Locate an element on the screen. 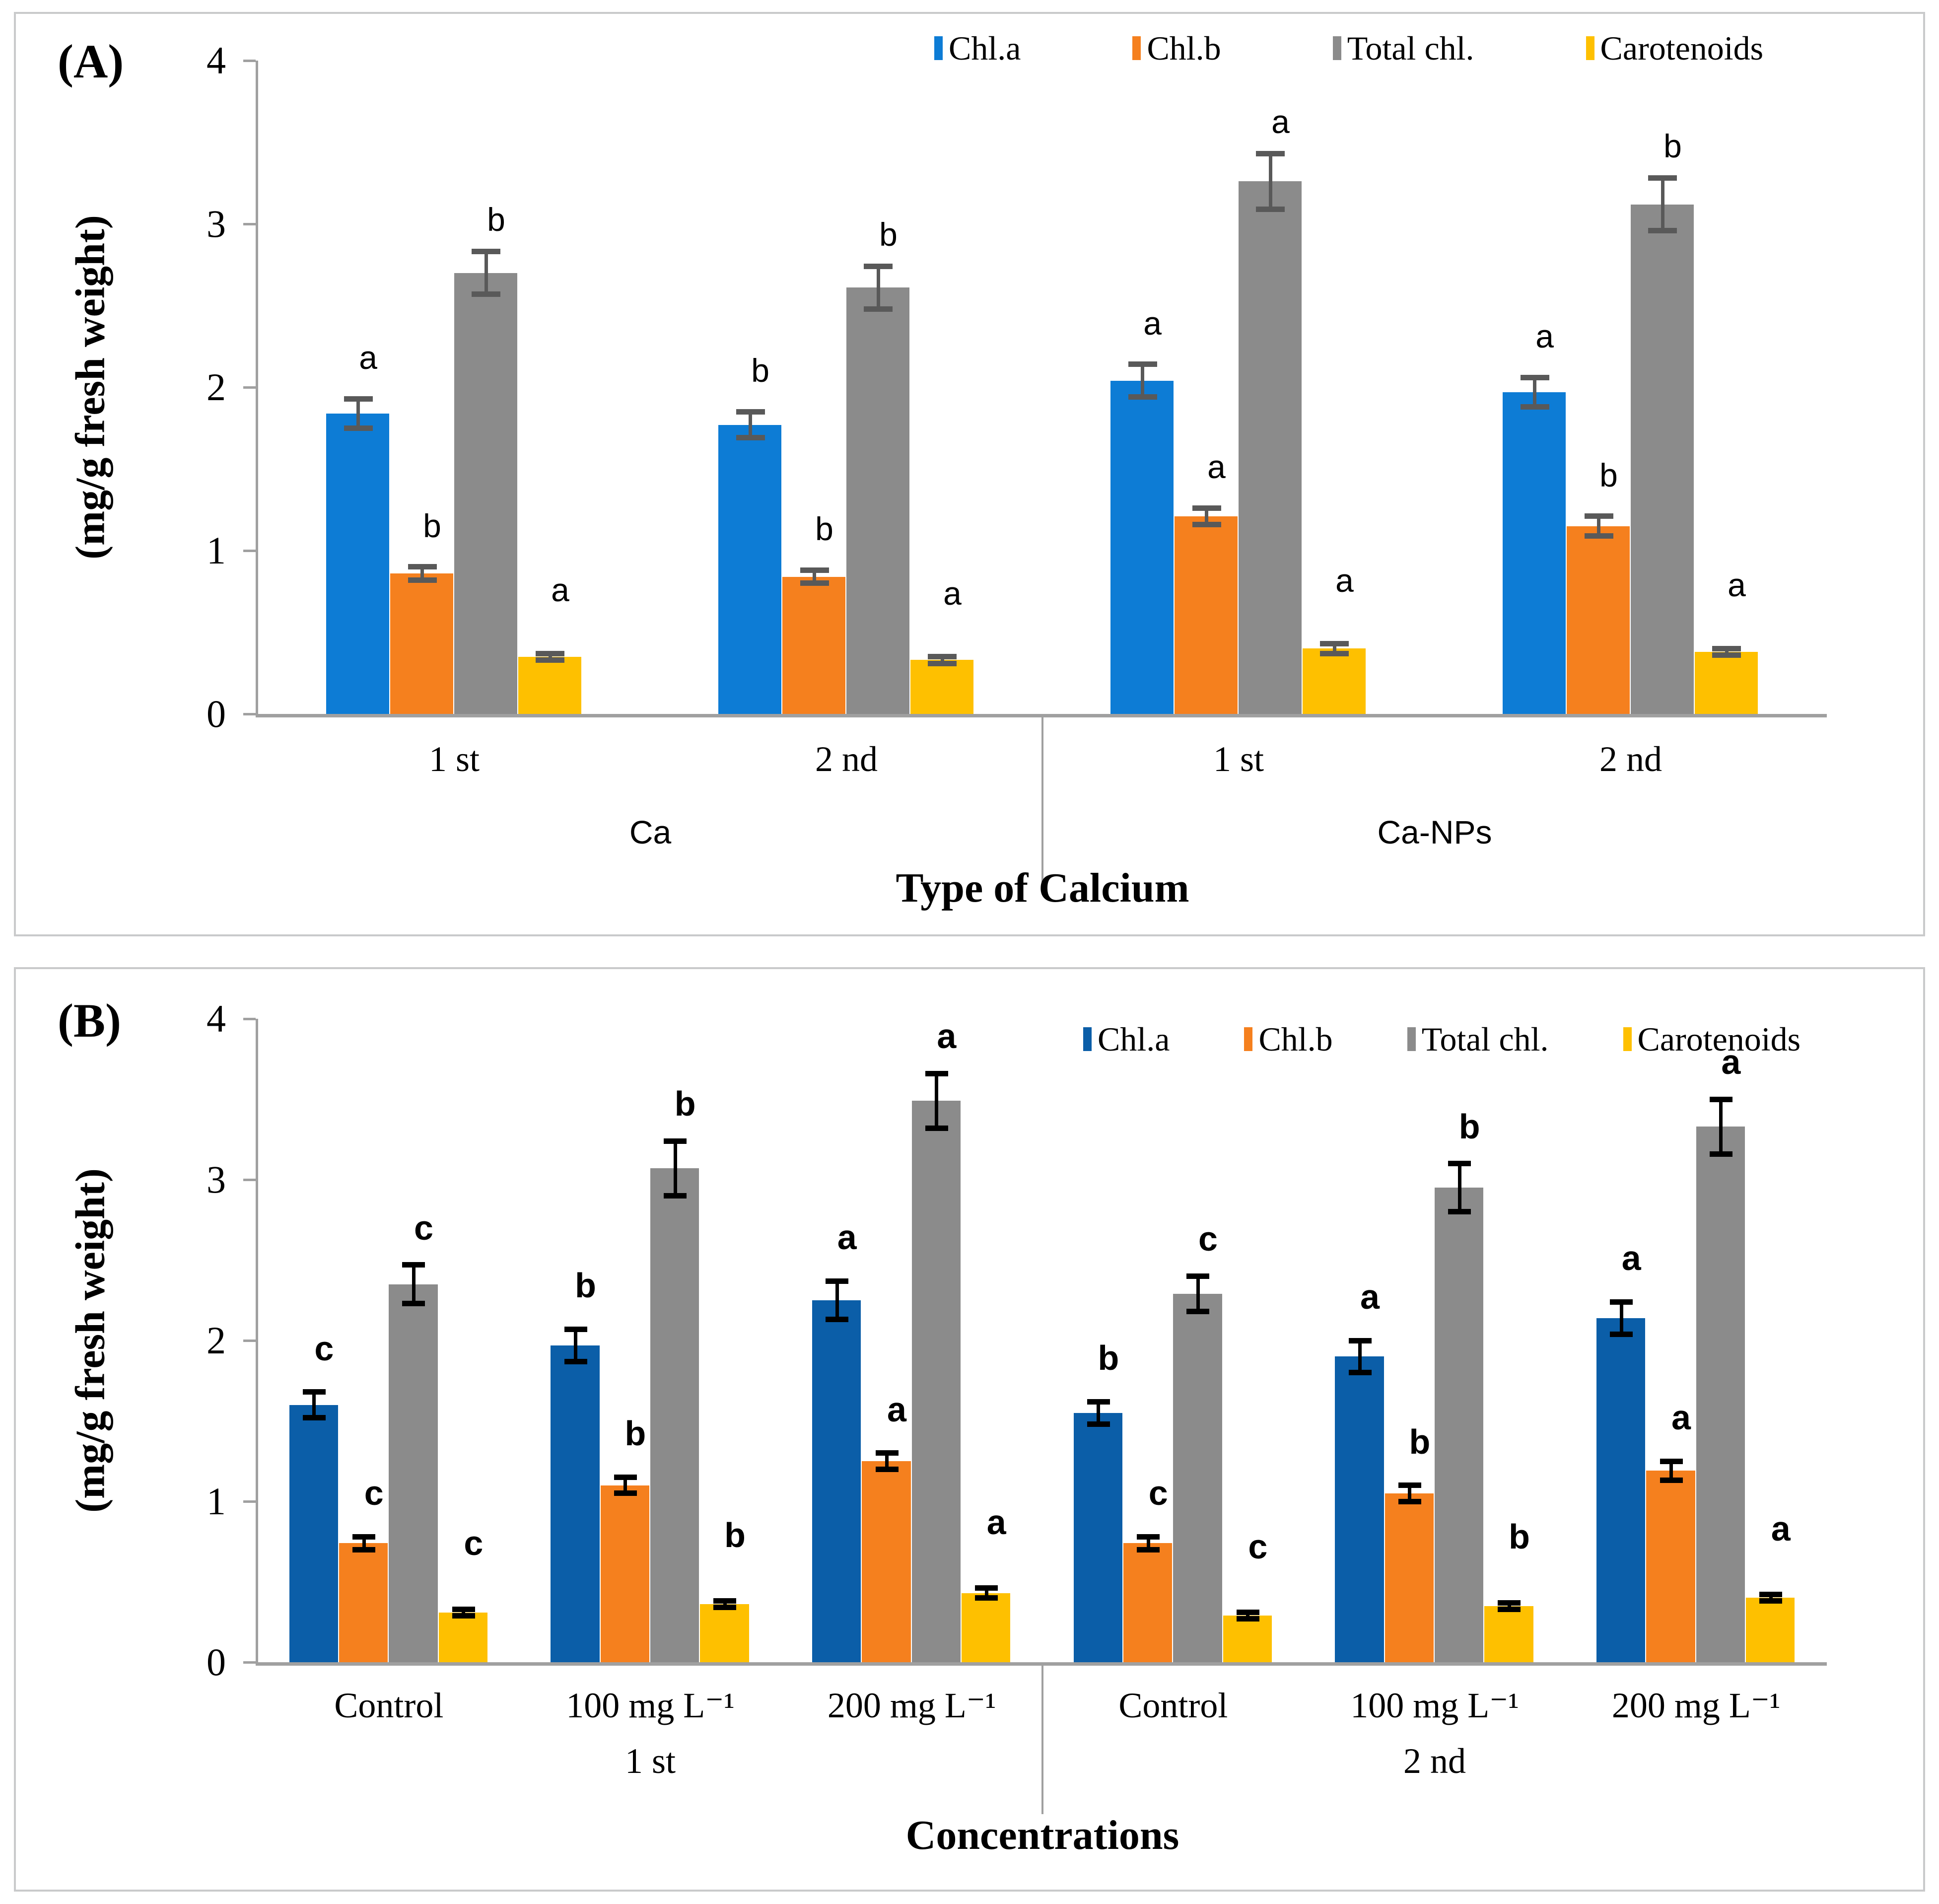 Image resolution: width=1939 pixels, height=1904 pixels. legend-item-carotenoids: Carotenoids is located at coordinates (1712, 1040).